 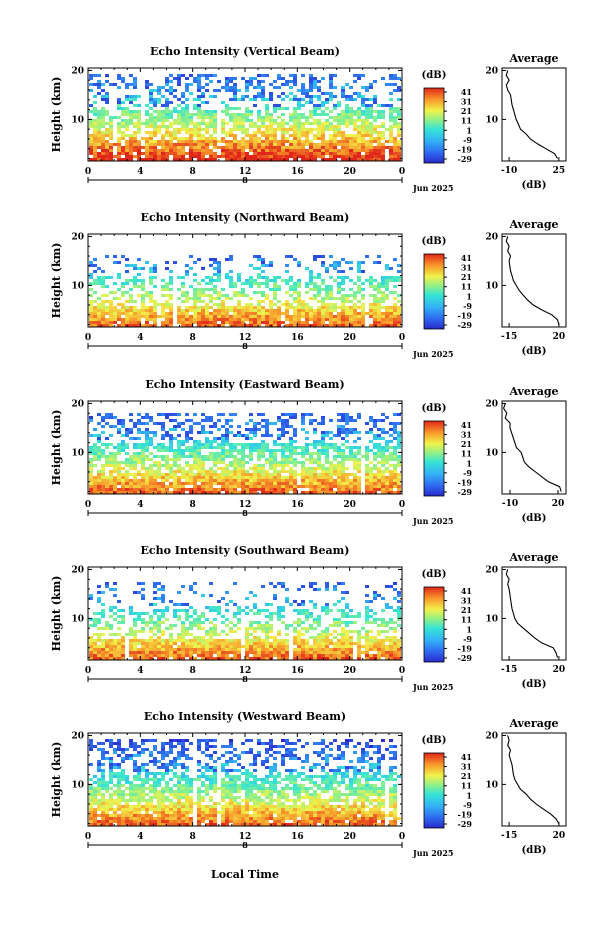 What do you see at coordinates (193, 338) in the screenshot?
I see `x-tick-label: 8` at bounding box center [193, 338].